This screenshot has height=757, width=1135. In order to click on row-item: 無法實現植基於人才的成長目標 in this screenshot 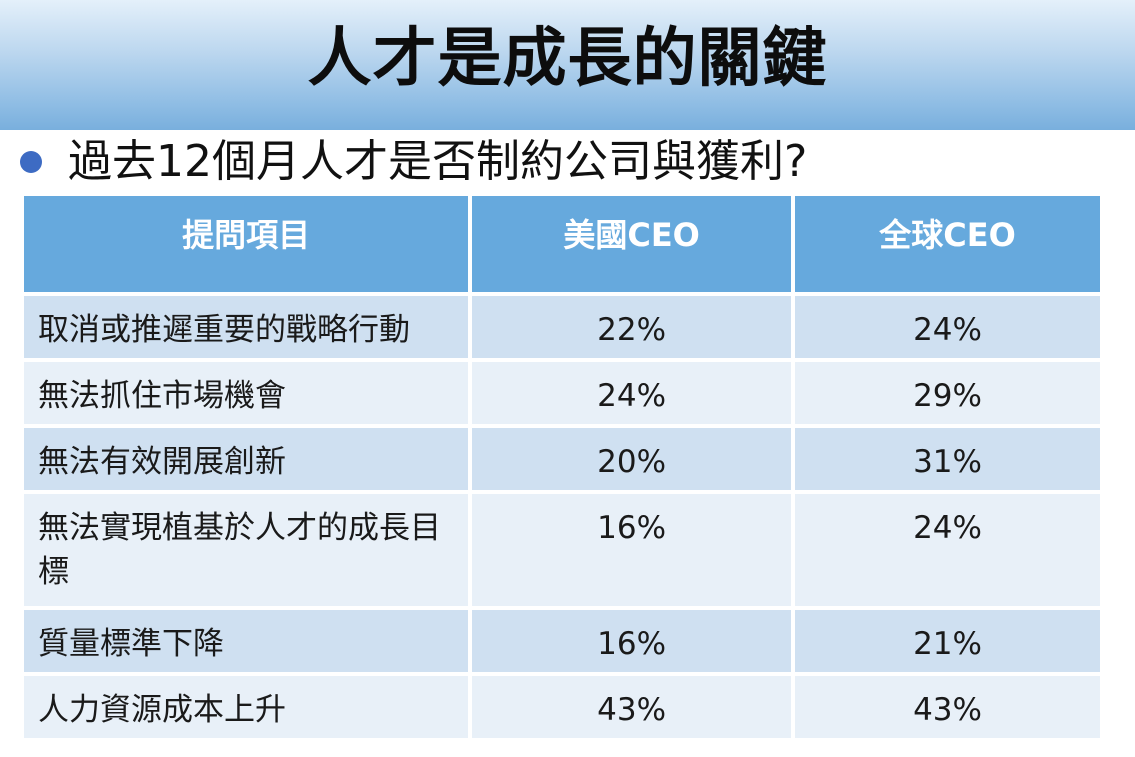, I will do `click(246, 550)`.